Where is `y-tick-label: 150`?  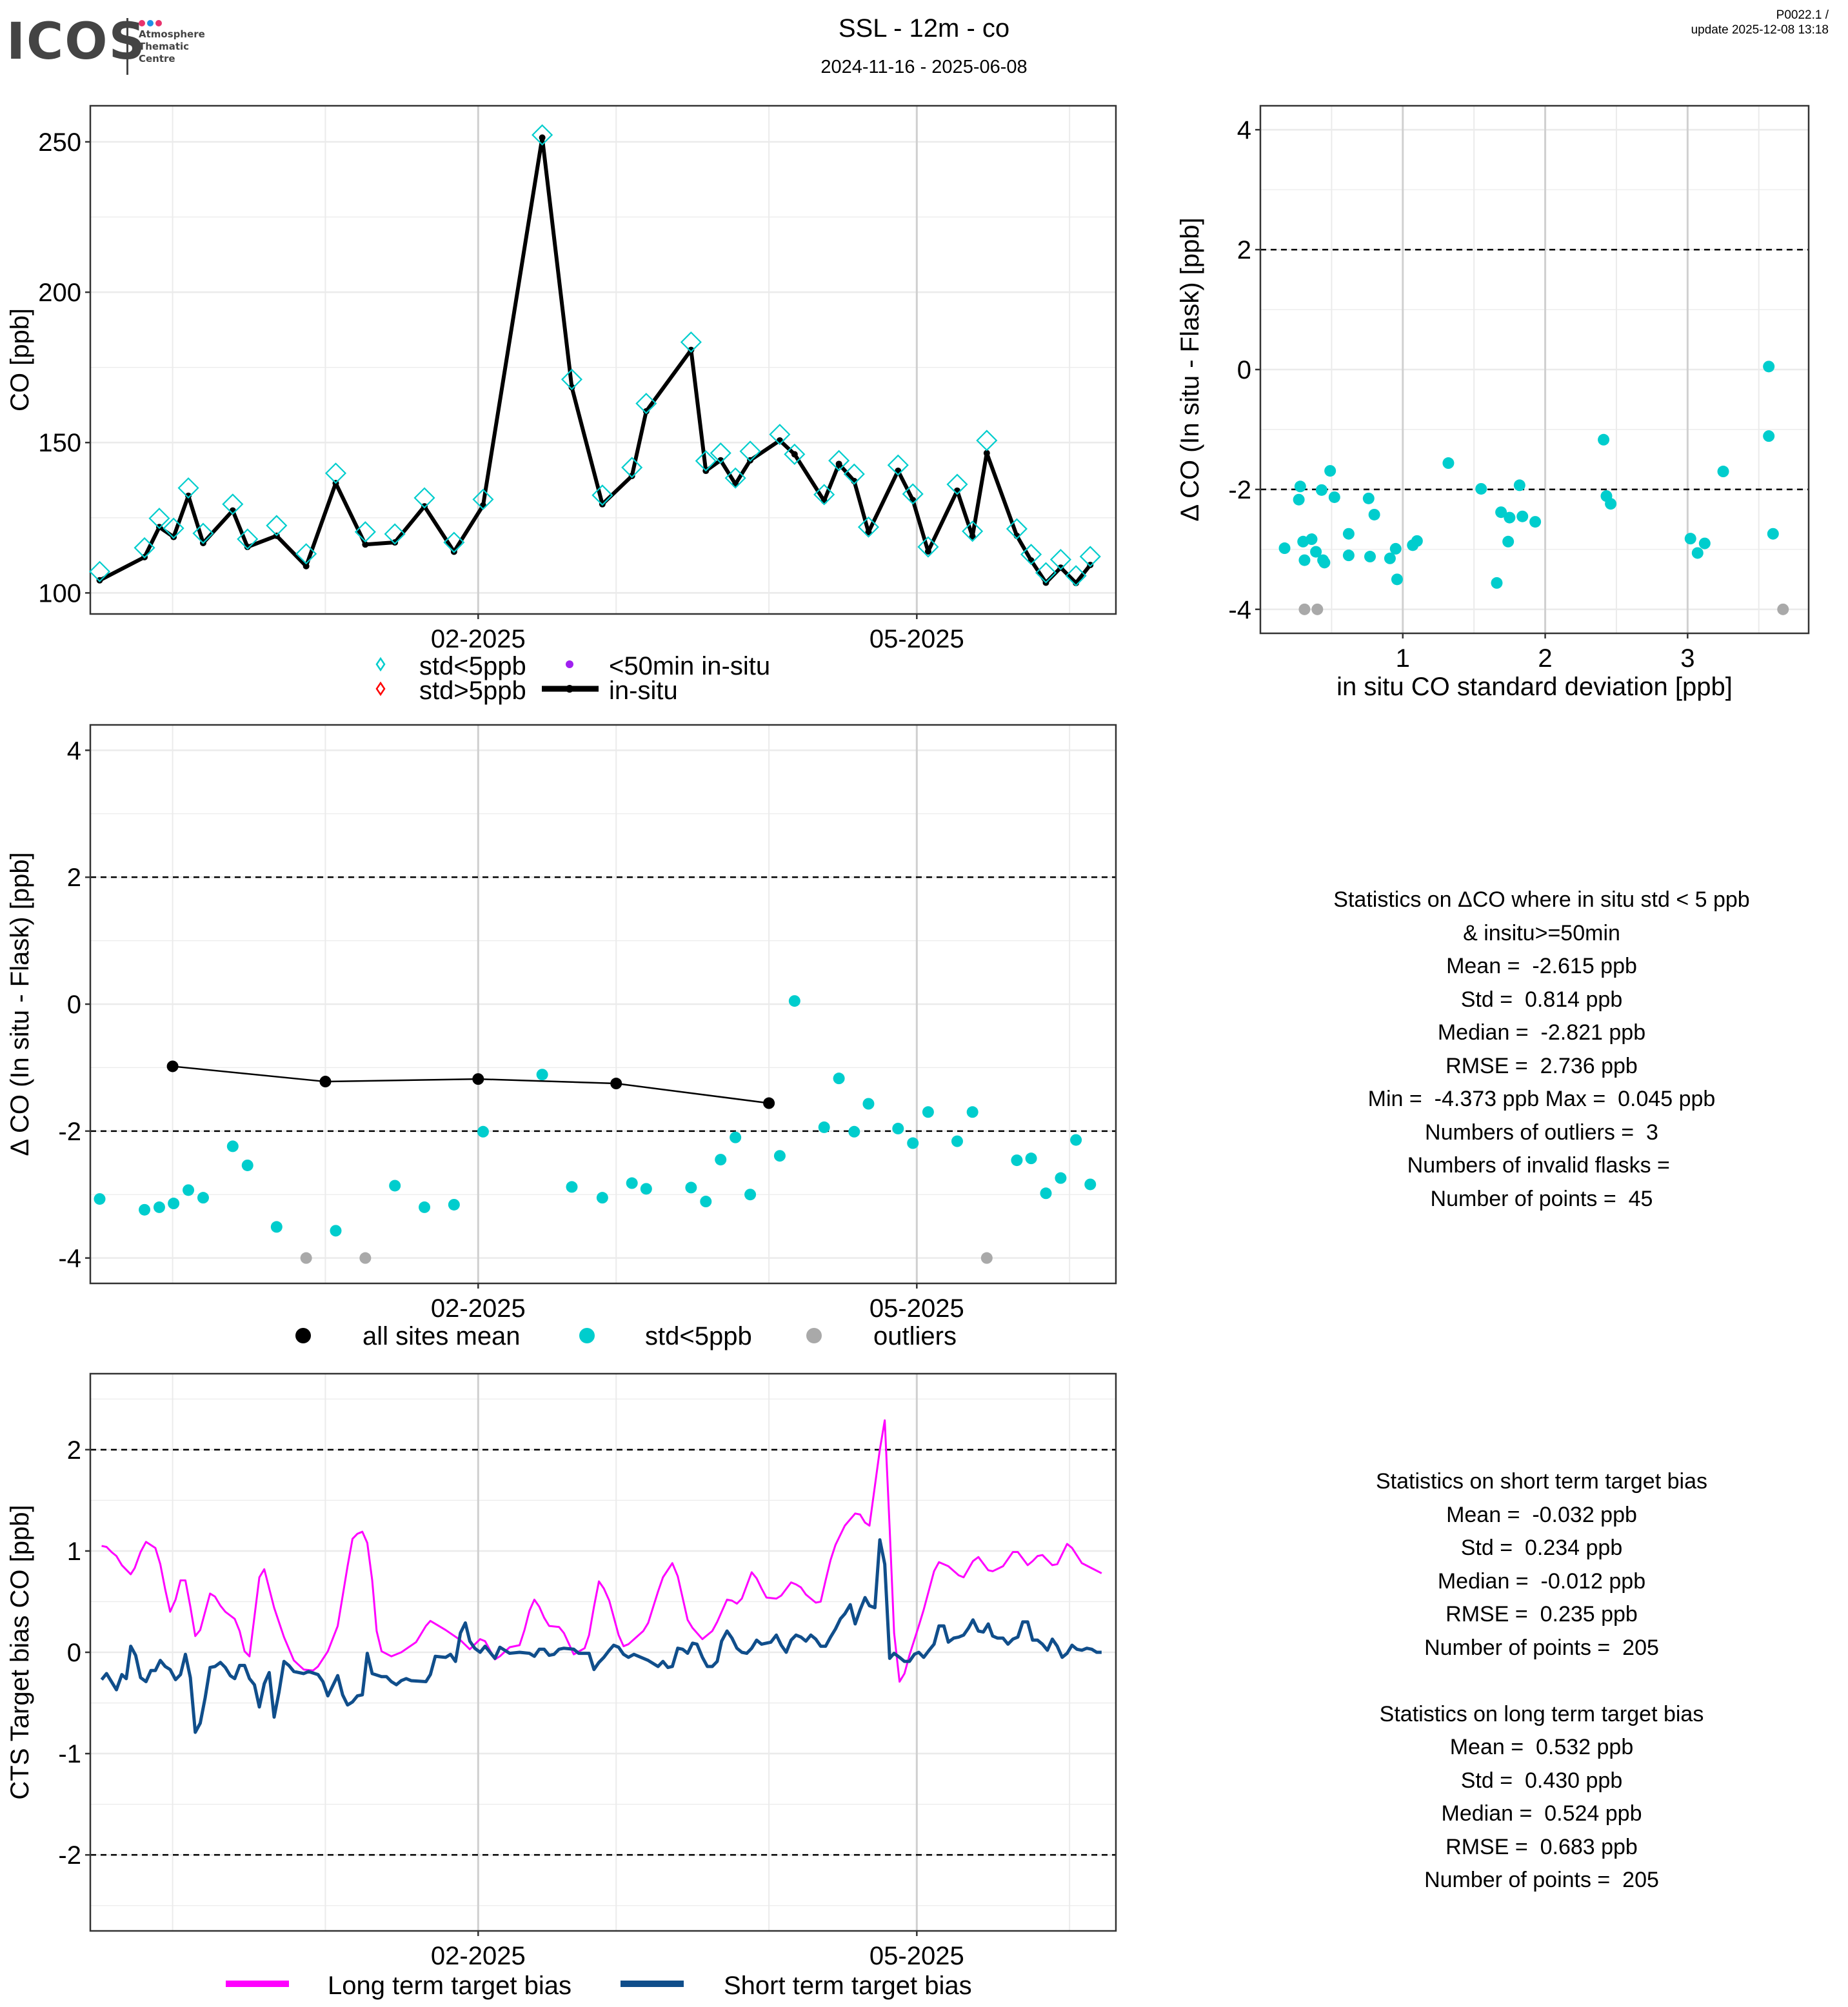
y-tick-label: 150 is located at coordinates (60, 443).